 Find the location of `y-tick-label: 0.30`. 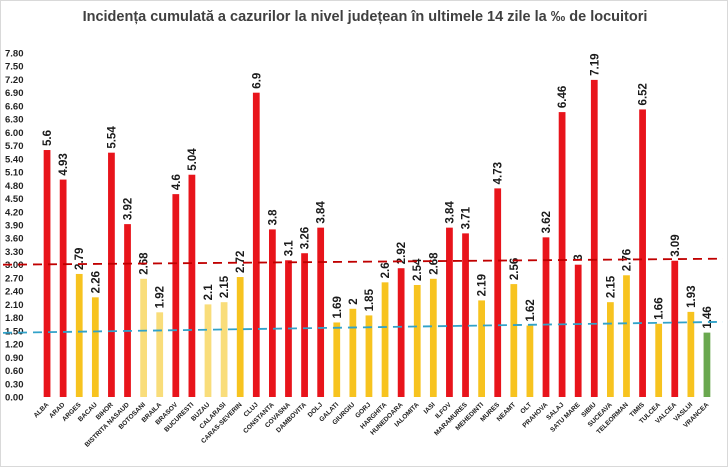

y-tick-label: 0.30 is located at coordinates (14, 384).